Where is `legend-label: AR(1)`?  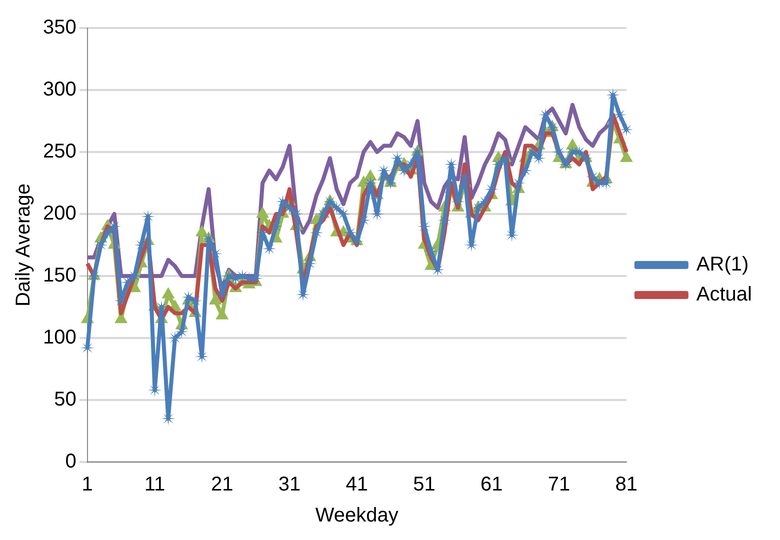 legend-label: AR(1) is located at coordinates (722, 265).